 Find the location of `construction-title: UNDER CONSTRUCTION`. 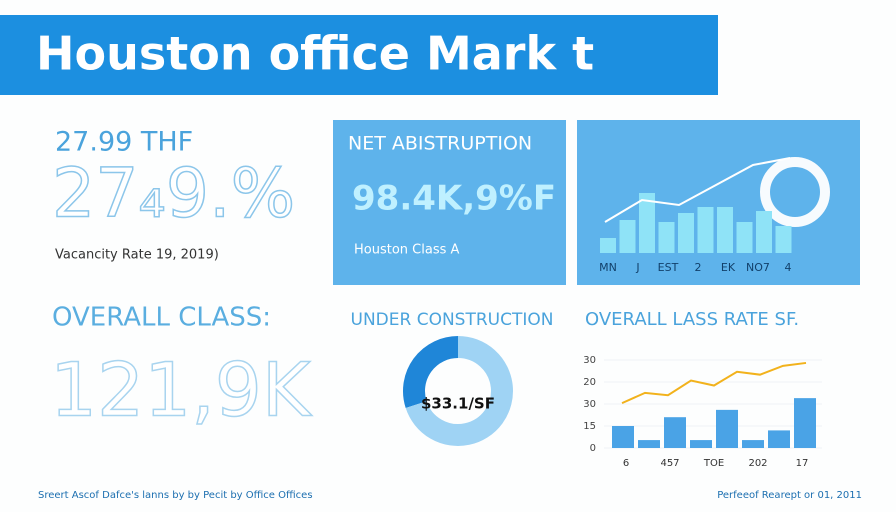

construction-title: UNDER CONSTRUCTION is located at coordinates (452, 320).